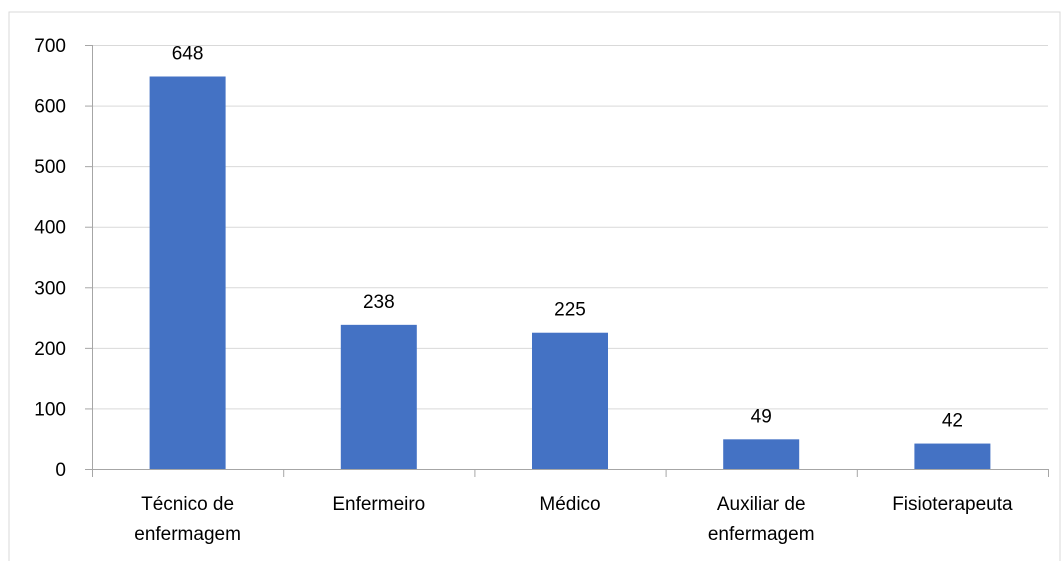 The width and height of the screenshot is (1063, 561). I want to click on x-category-label-line: Enfermeiro, so click(378, 504).